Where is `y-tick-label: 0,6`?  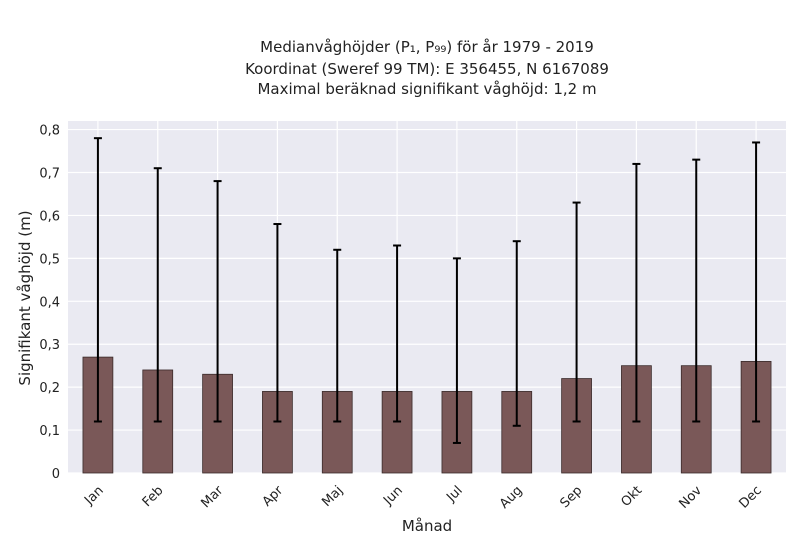 y-tick-label: 0,6 is located at coordinates (49, 216).